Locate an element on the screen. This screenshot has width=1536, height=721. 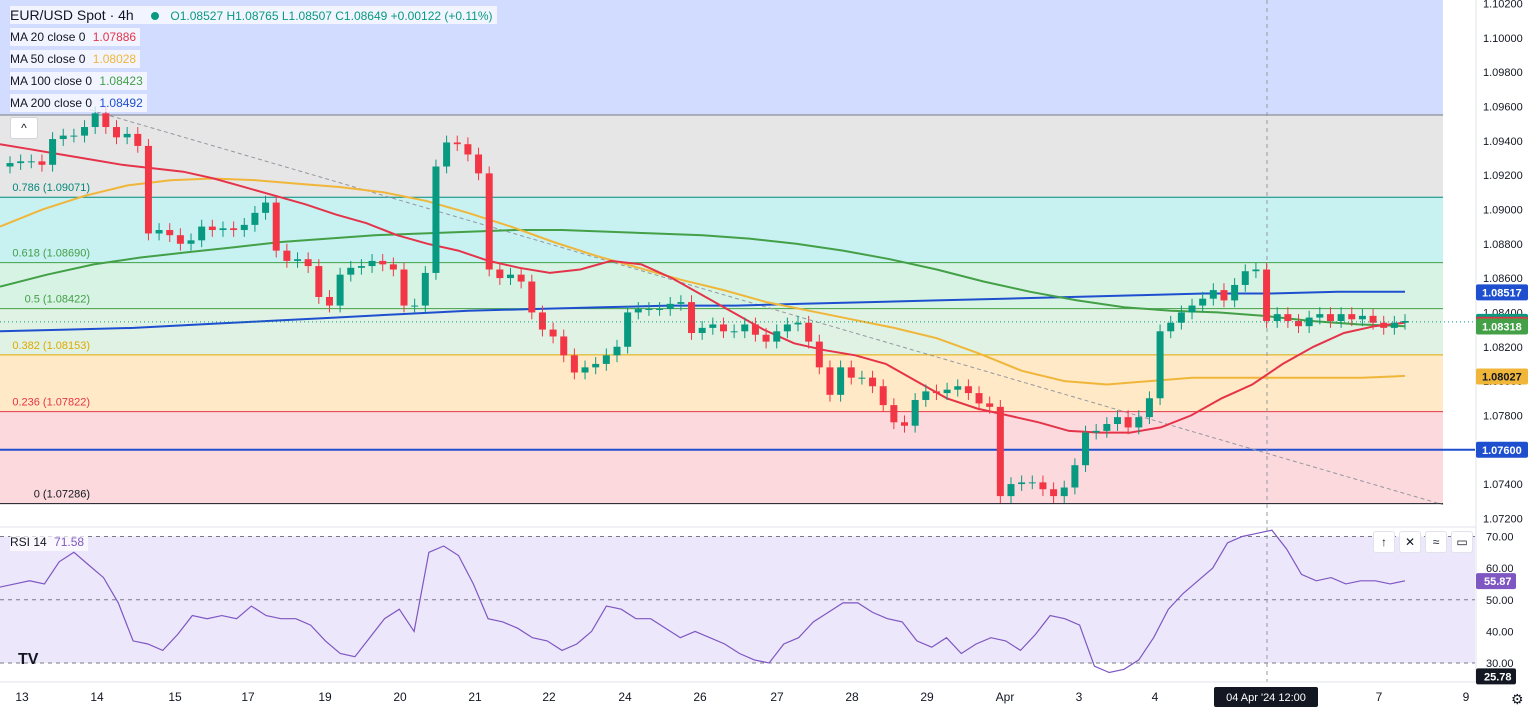
ma50-legend: MA 50 close 0 1.08028 is located at coordinates (75, 59).